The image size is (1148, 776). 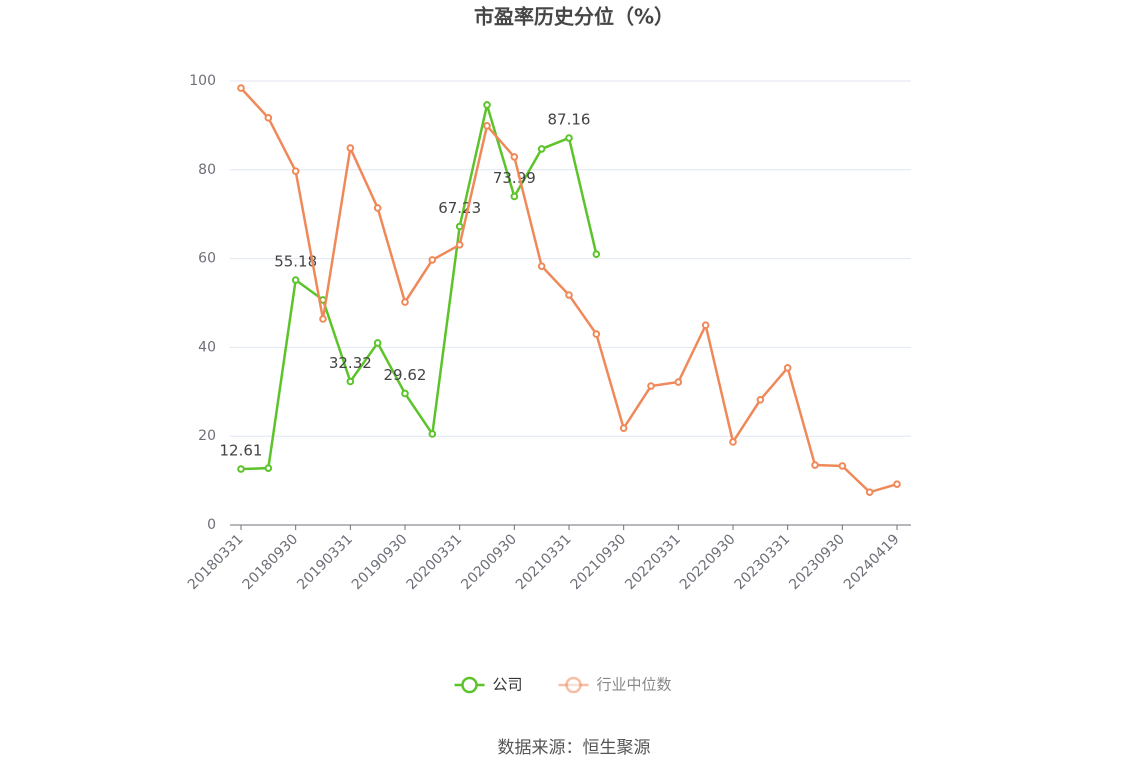 What do you see at coordinates (817, 562) in the screenshot?
I see `x-tick-label: 20230930` at bounding box center [817, 562].